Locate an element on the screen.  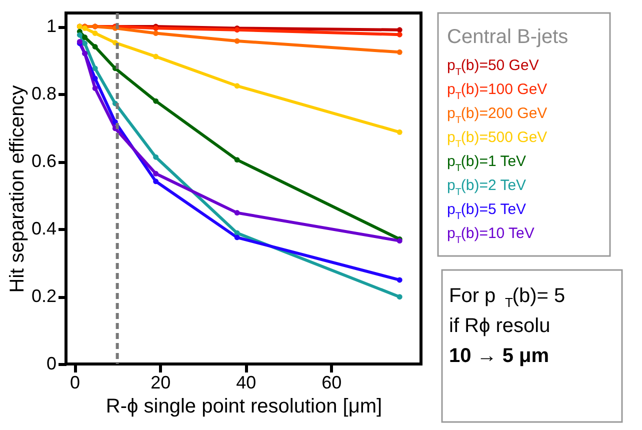
y-tick-label: 0.6 is located at coordinates (43, 161).